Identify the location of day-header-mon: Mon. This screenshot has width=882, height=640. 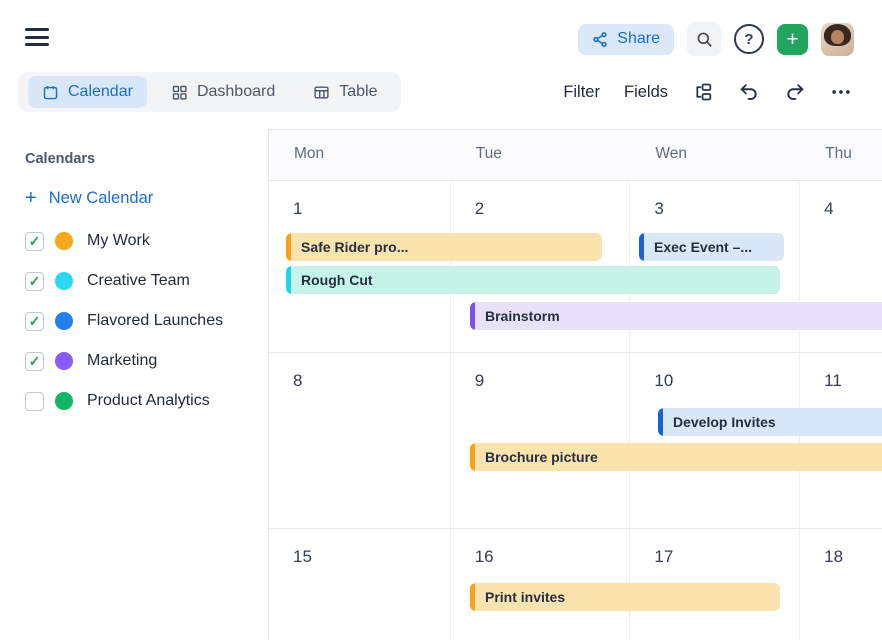
(309, 153).